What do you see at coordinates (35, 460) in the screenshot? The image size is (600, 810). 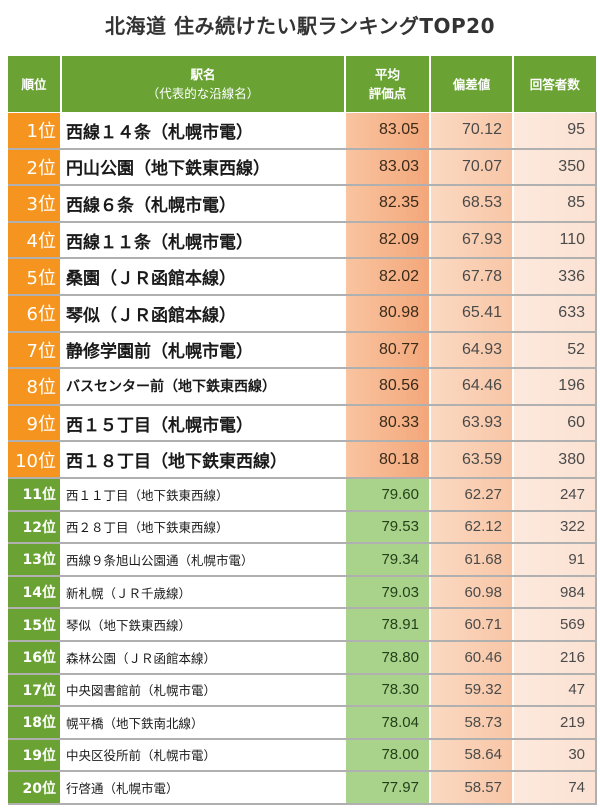 I see `rank-cell: 10位` at bounding box center [35, 460].